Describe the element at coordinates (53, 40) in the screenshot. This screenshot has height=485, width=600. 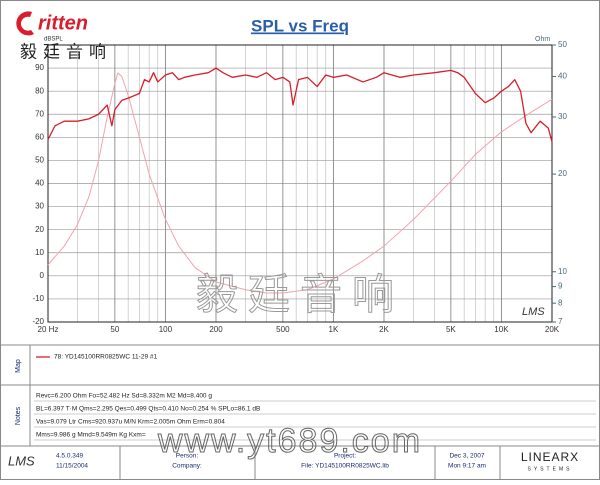
I see `y-label: dBSPL` at that location.